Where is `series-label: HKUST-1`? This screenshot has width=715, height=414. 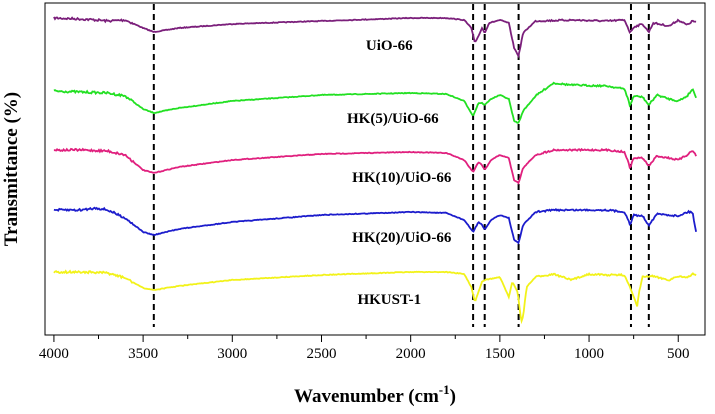
series-label: HKUST-1 is located at coordinates (389, 300).